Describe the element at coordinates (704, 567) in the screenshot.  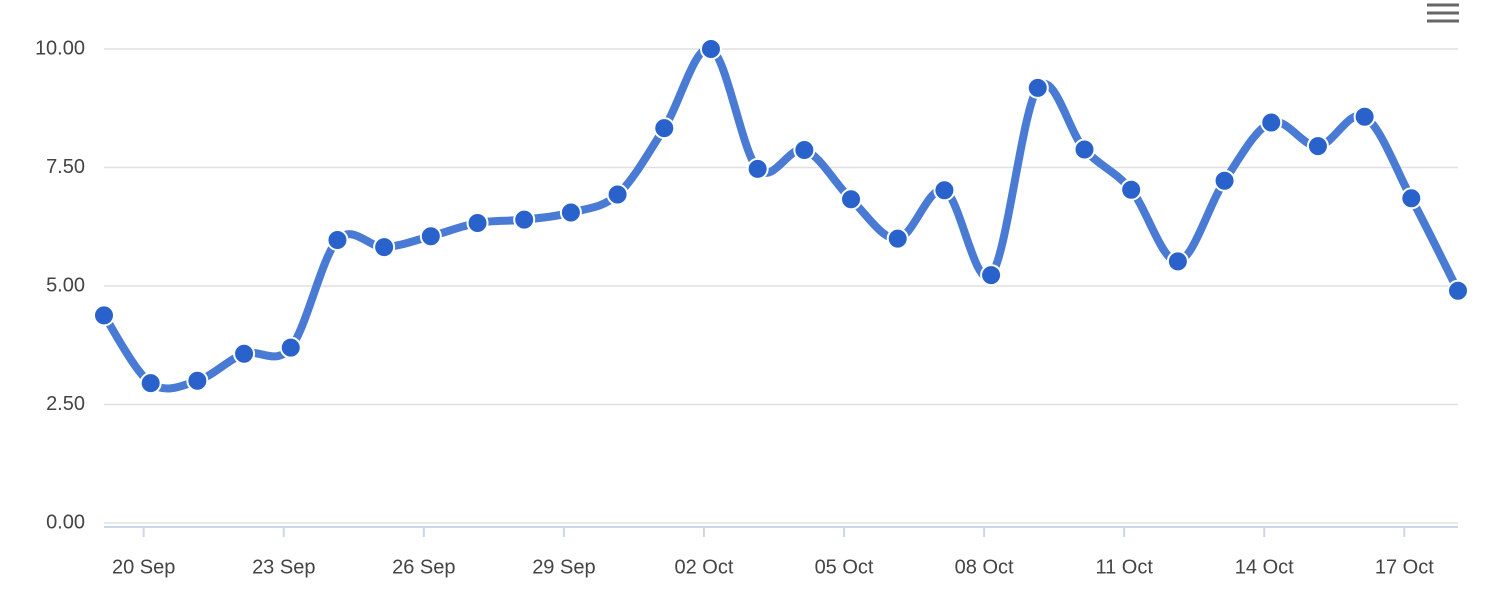
I see `x-tick-label: 02 Oct` at that location.